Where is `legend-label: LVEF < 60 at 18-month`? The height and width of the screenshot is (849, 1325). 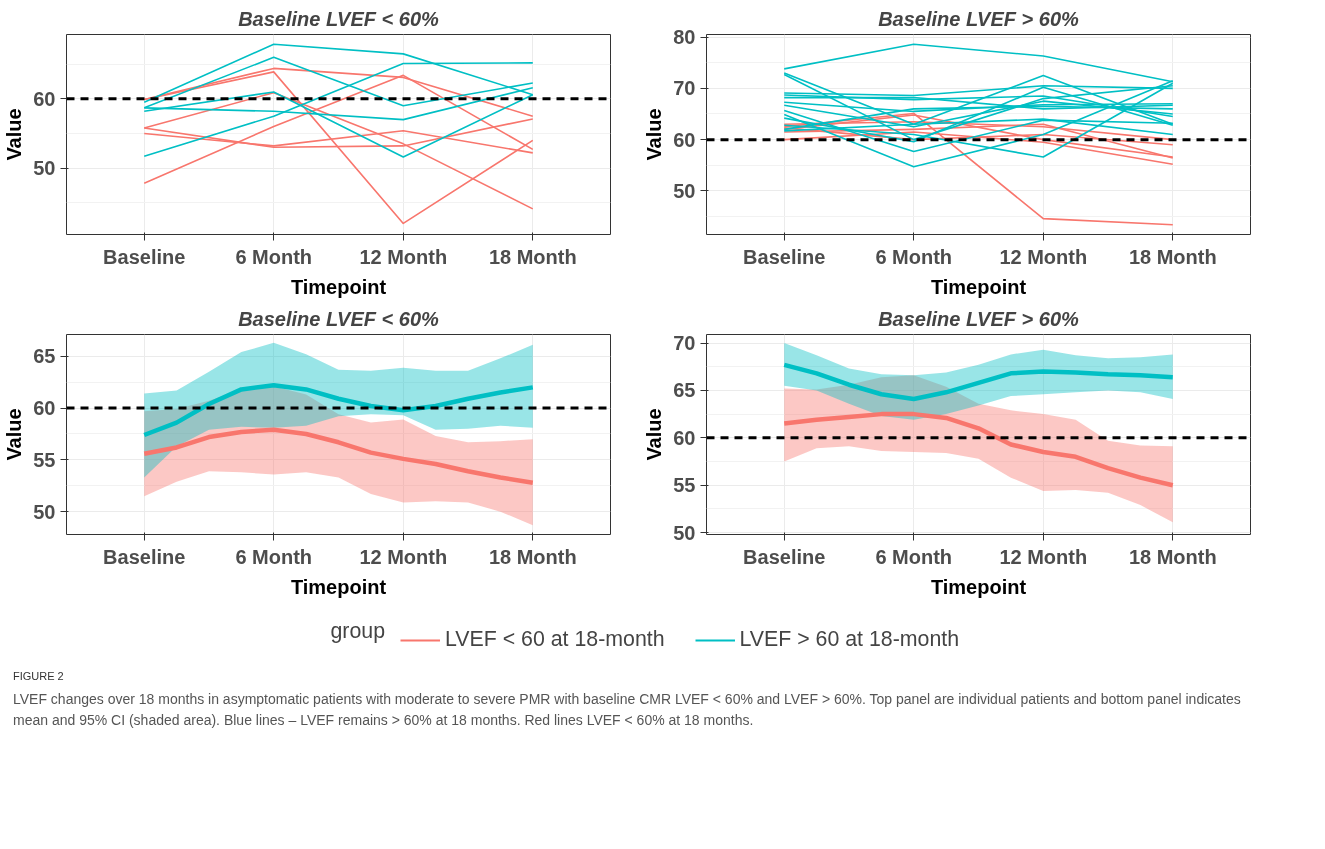 legend-label: LVEF < 60 at 18-month is located at coordinates (555, 639).